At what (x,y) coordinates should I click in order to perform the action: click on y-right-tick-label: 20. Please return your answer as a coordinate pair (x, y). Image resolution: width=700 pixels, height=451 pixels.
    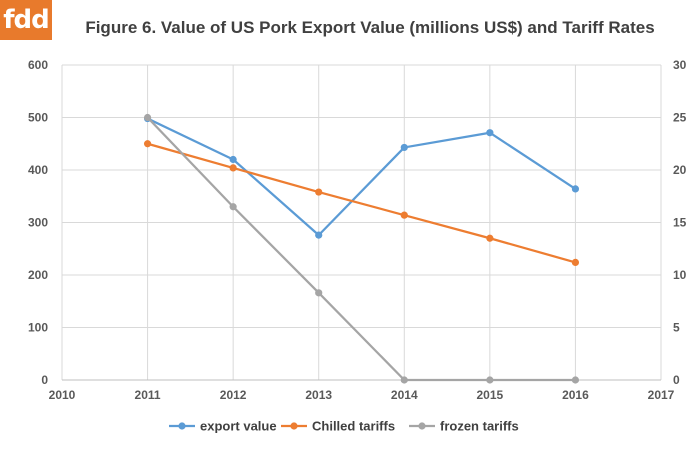
    Looking at the image, I should click on (680, 170).